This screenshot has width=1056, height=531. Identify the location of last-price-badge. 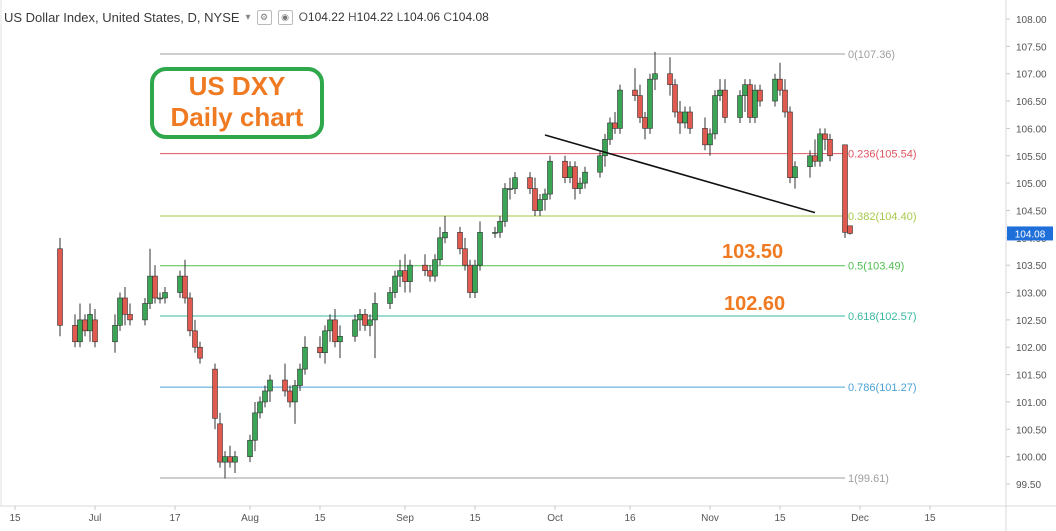
(1030, 233).